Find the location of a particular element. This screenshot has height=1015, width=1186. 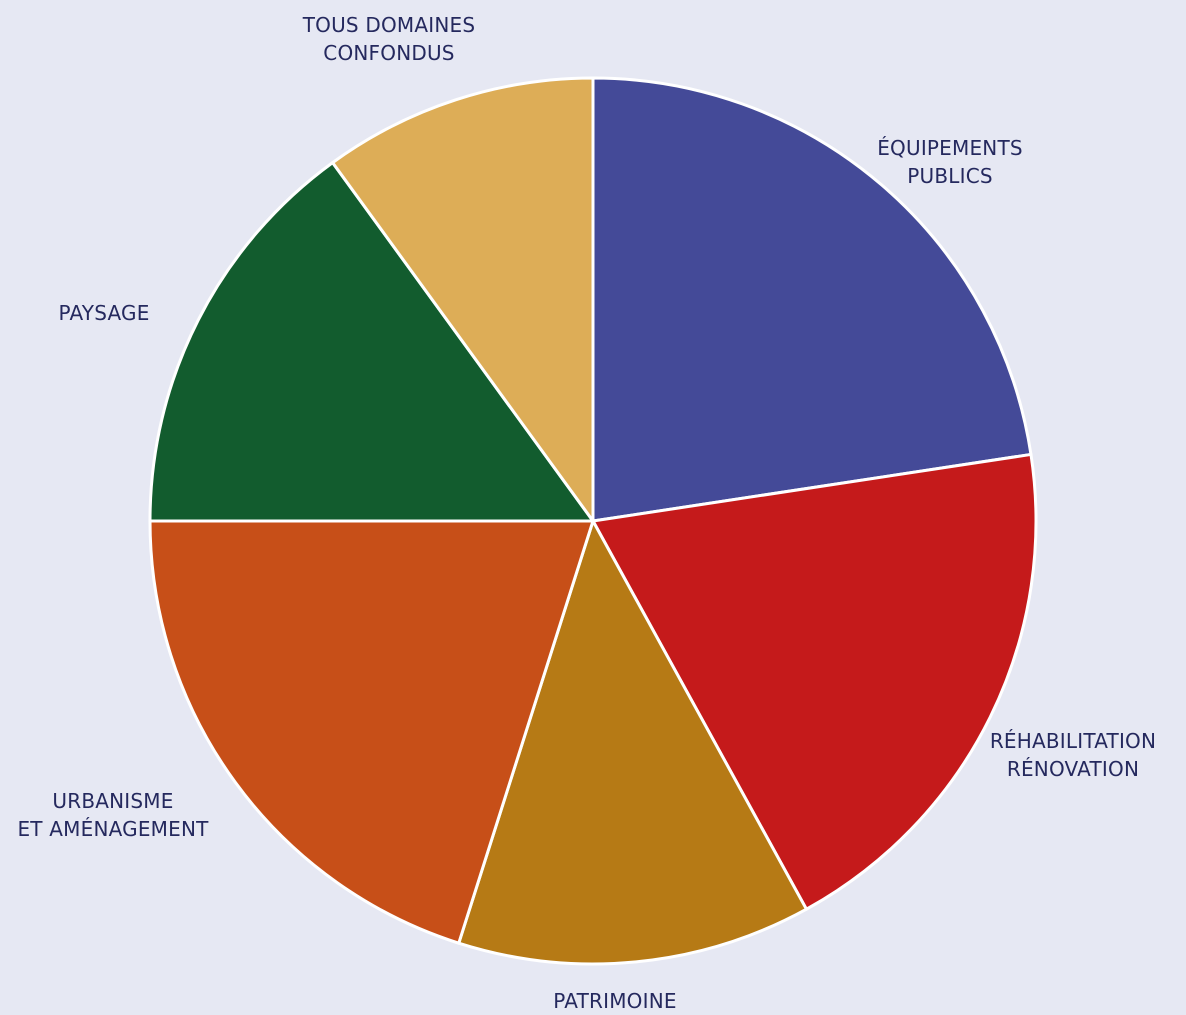

slice-label-line: ET AMÉNAGEMENT is located at coordinates (113, 829).